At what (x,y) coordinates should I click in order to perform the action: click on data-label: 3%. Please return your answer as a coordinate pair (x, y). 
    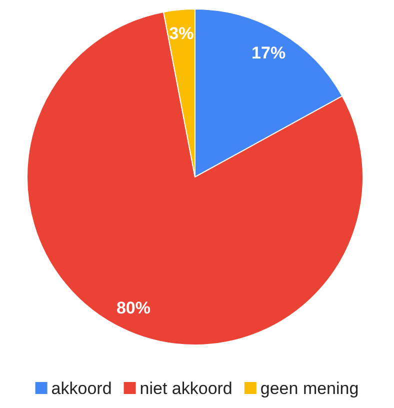
    Looking at the image, I should click on (181, 34).